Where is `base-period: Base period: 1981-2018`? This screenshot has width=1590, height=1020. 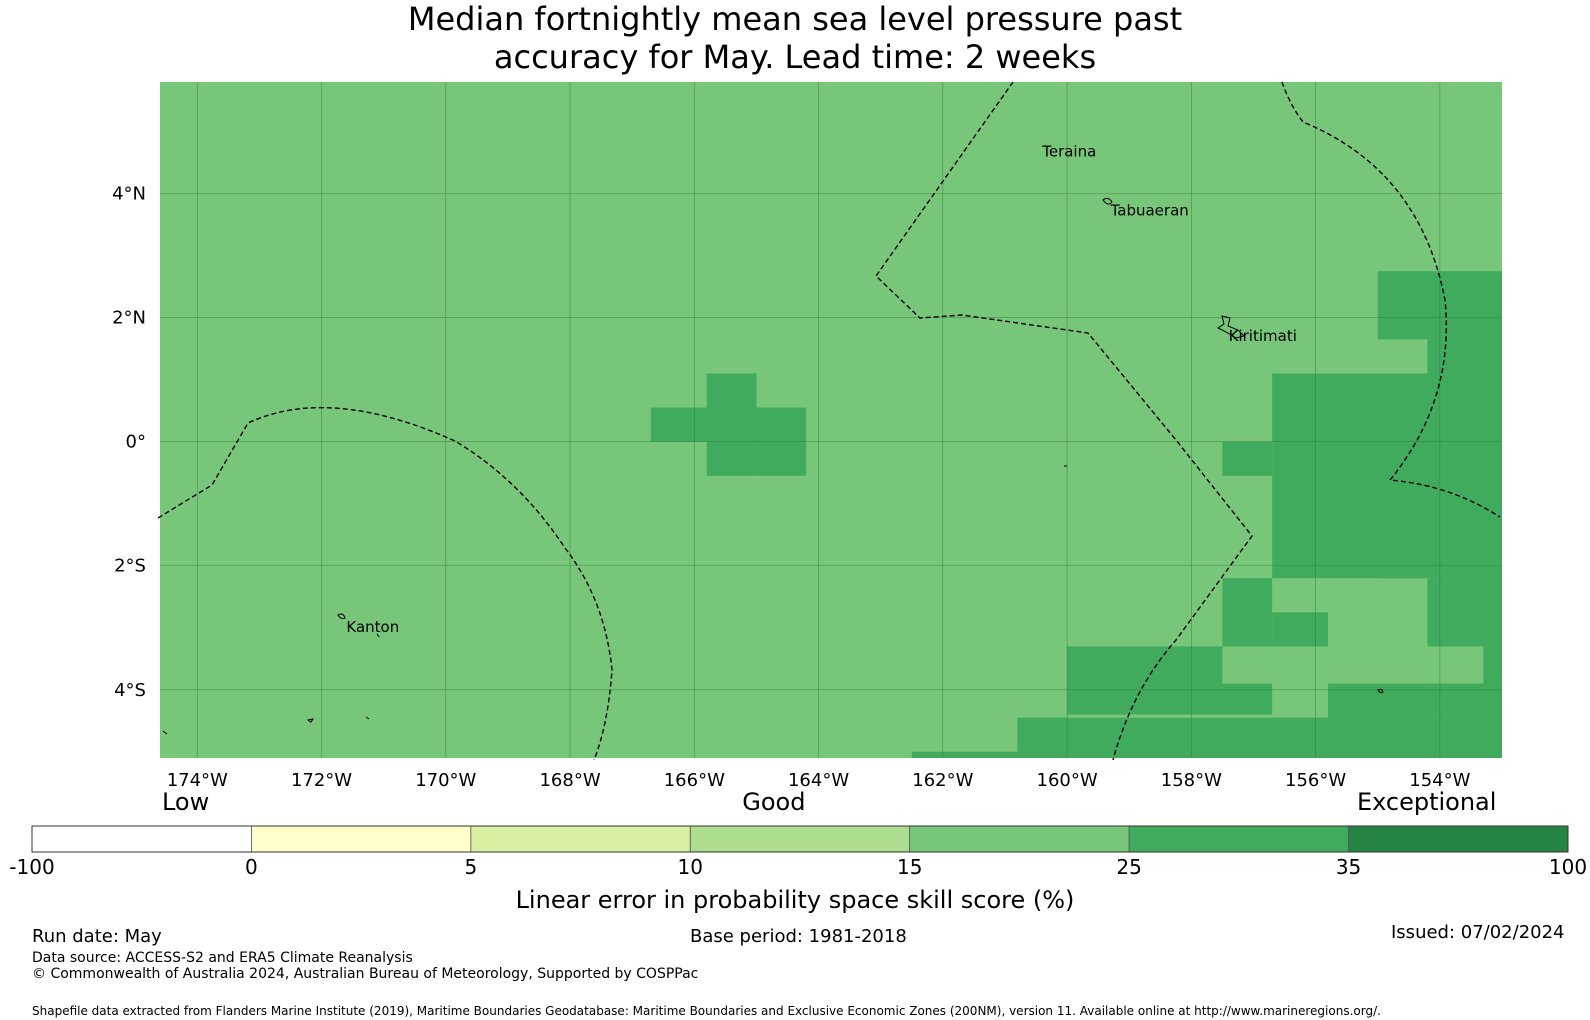
base-period: Base period: 1981-2018 is located at coordinates (798, 936).